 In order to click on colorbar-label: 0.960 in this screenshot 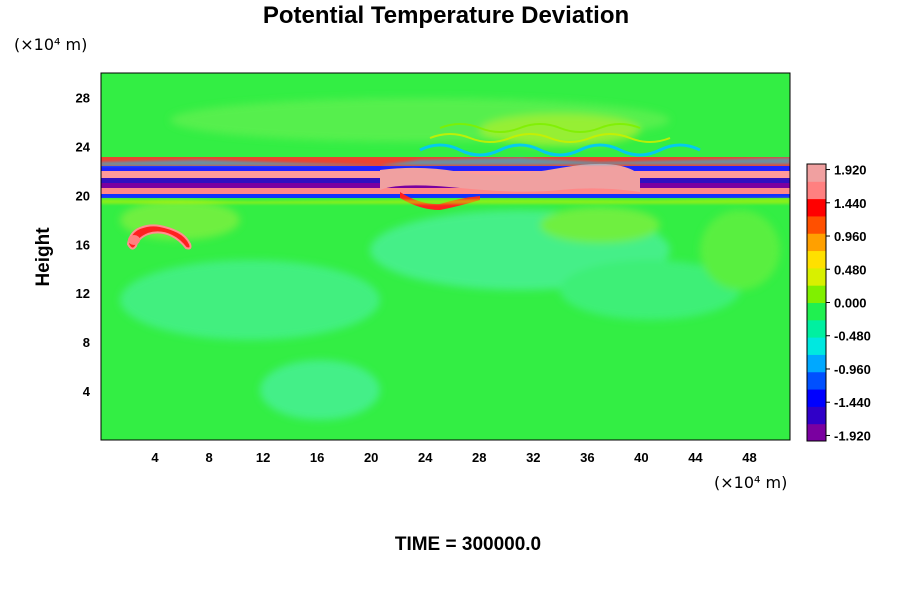, I will do `click(850, 236)`.